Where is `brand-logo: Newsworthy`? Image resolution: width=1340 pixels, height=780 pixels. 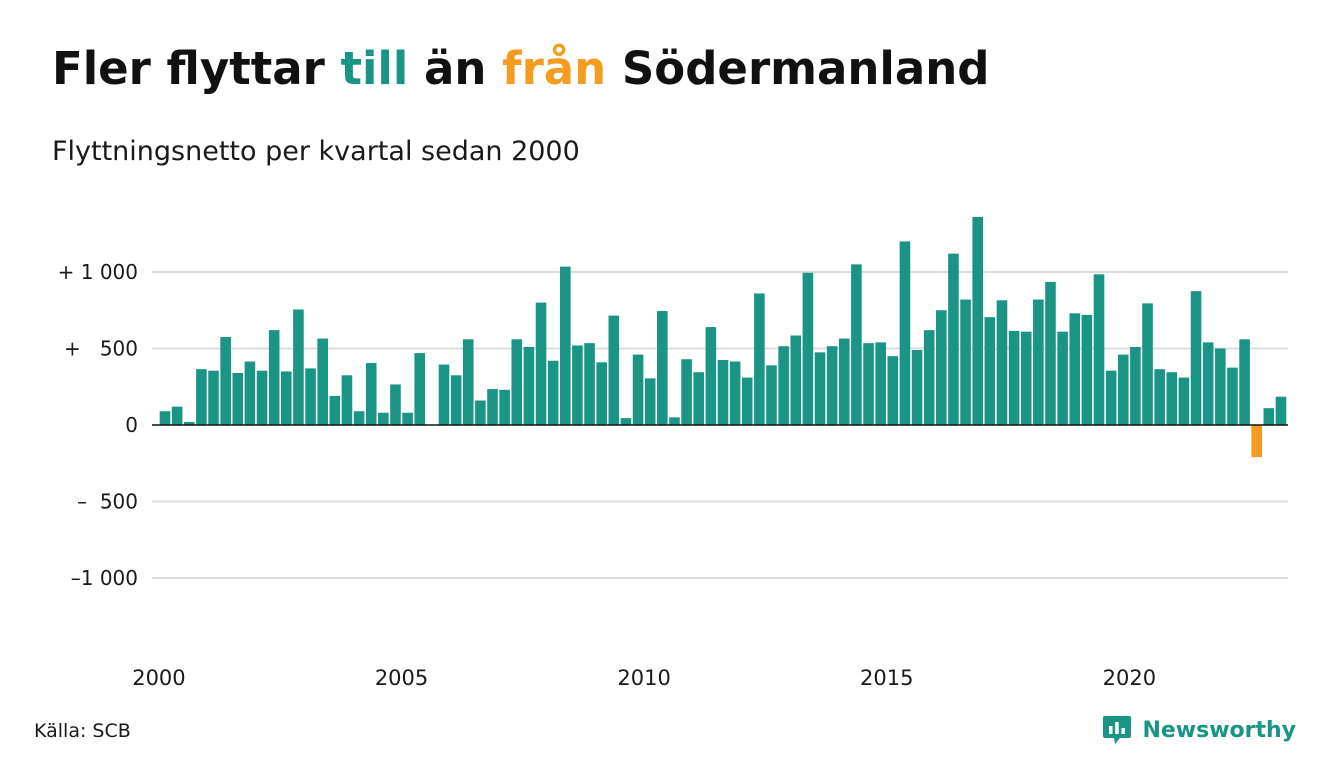
brand-logo: Newsworthy is located at coordinates (1199, 730).